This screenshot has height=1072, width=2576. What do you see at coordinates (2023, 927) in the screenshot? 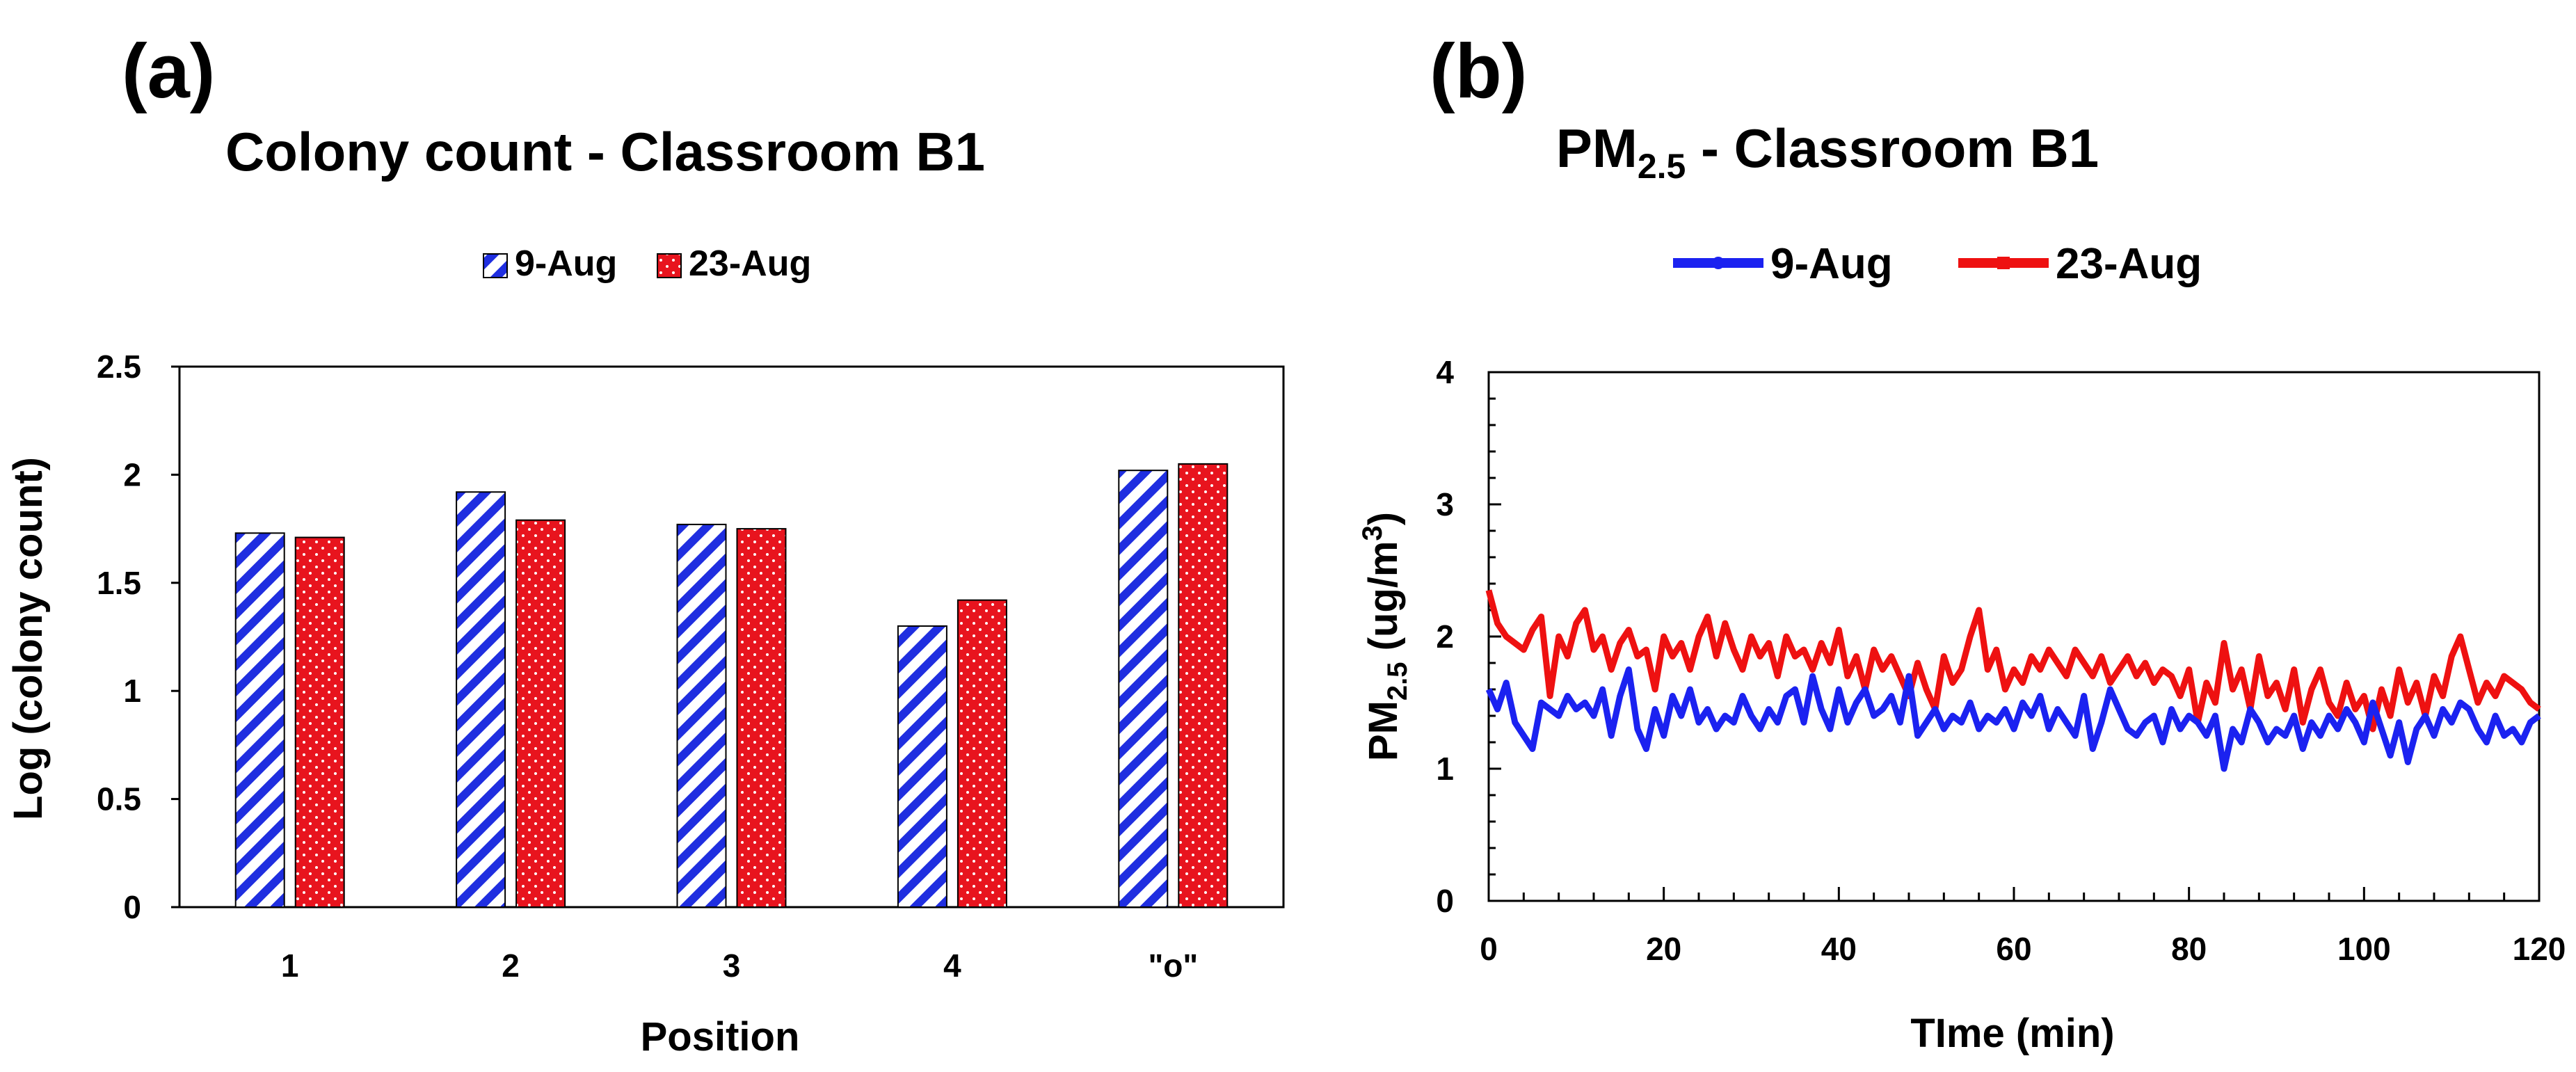
I see `chart-b-x-axis: 0 20 40 60 80 100 120` at bounding box center [2023, 927].